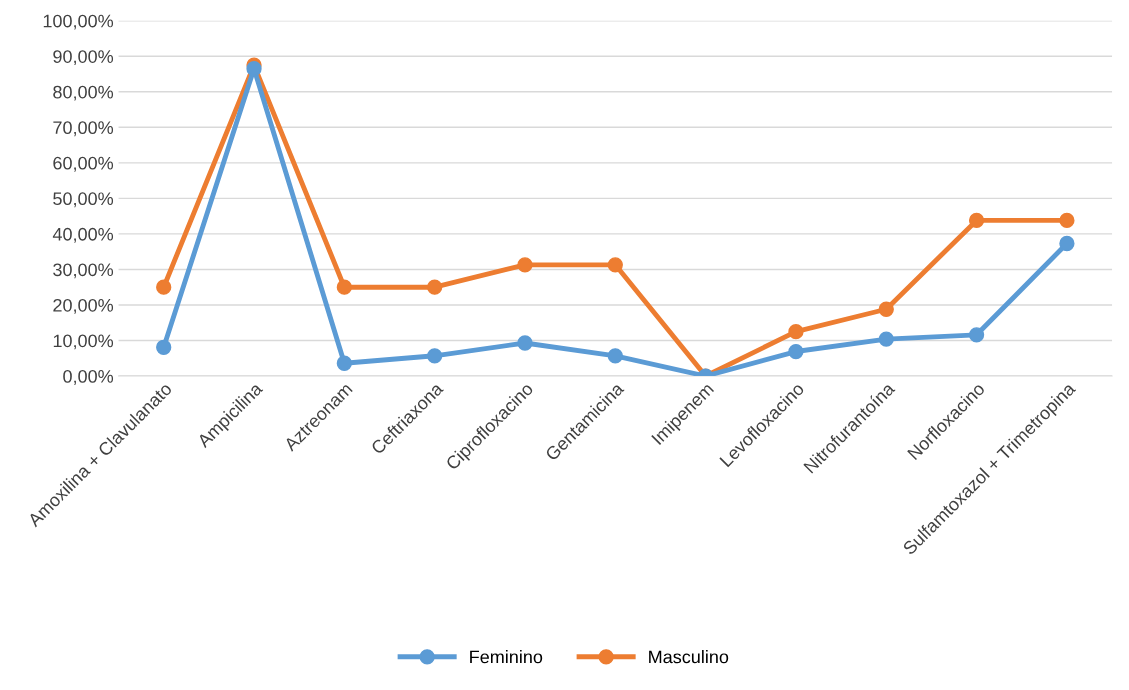 This screenshot has height=690, width=1129. What do you see at coordinates (83, 93) in the screenshot?
I see `y-tick-label: 80,00%` at bounding box center [83, 93].